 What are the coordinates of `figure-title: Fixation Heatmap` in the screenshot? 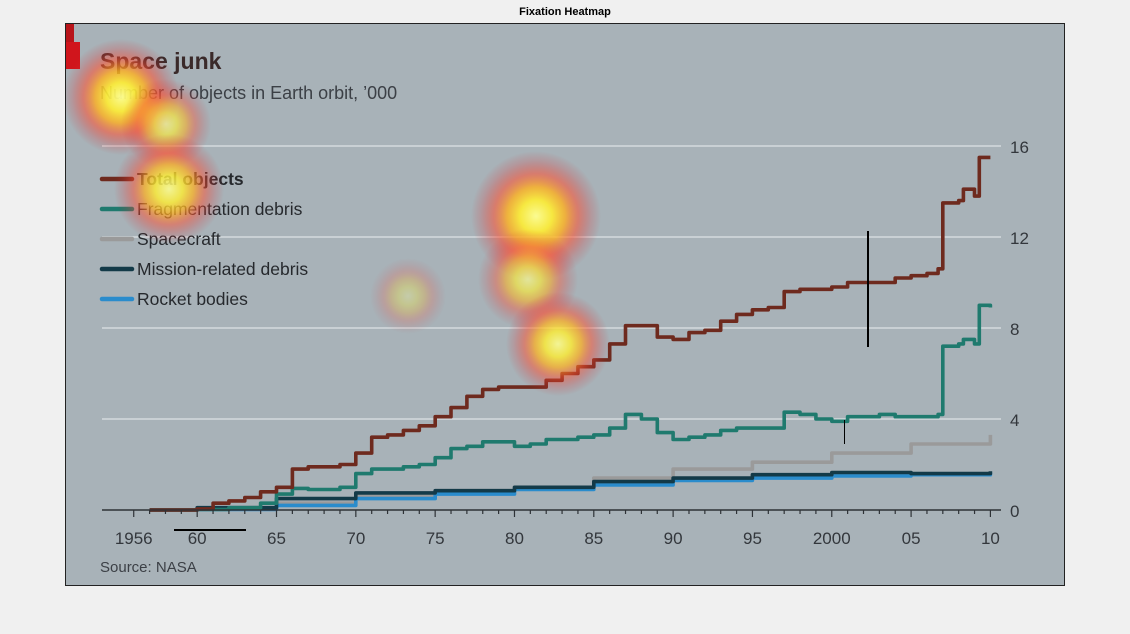 It's located at (565, 12).